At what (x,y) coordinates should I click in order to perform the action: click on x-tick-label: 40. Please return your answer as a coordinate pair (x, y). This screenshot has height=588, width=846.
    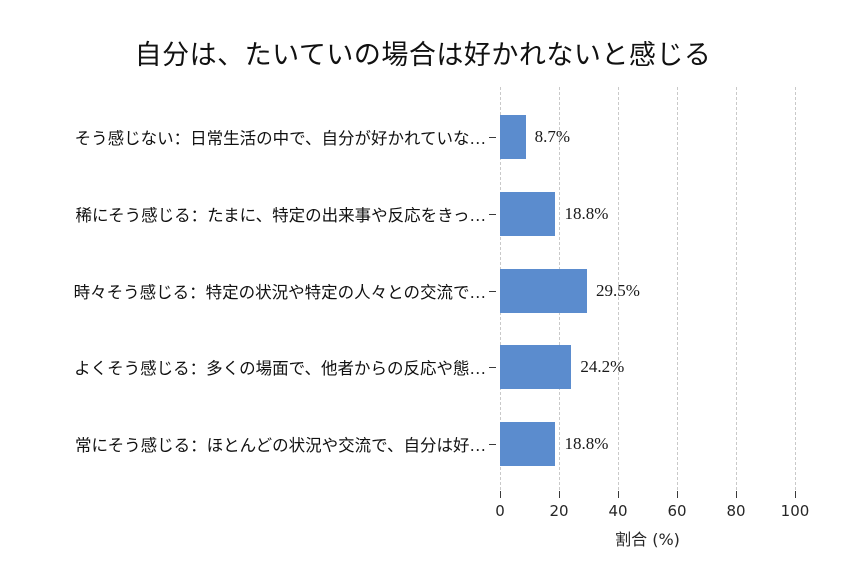
    Looking at the image, I should click on (618, 511).